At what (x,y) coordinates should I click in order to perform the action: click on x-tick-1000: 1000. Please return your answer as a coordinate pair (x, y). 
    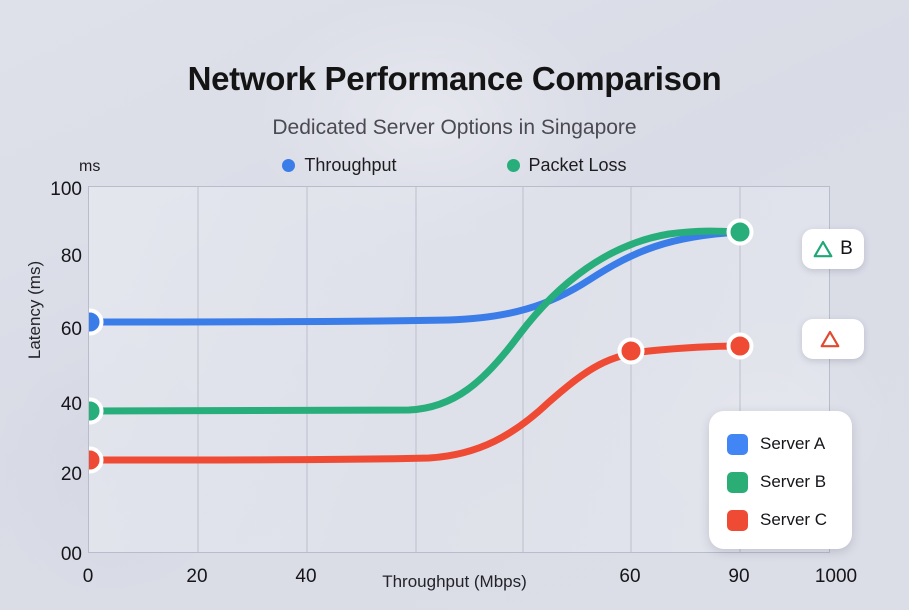
    Looking at the image, I should click on (836, 576).